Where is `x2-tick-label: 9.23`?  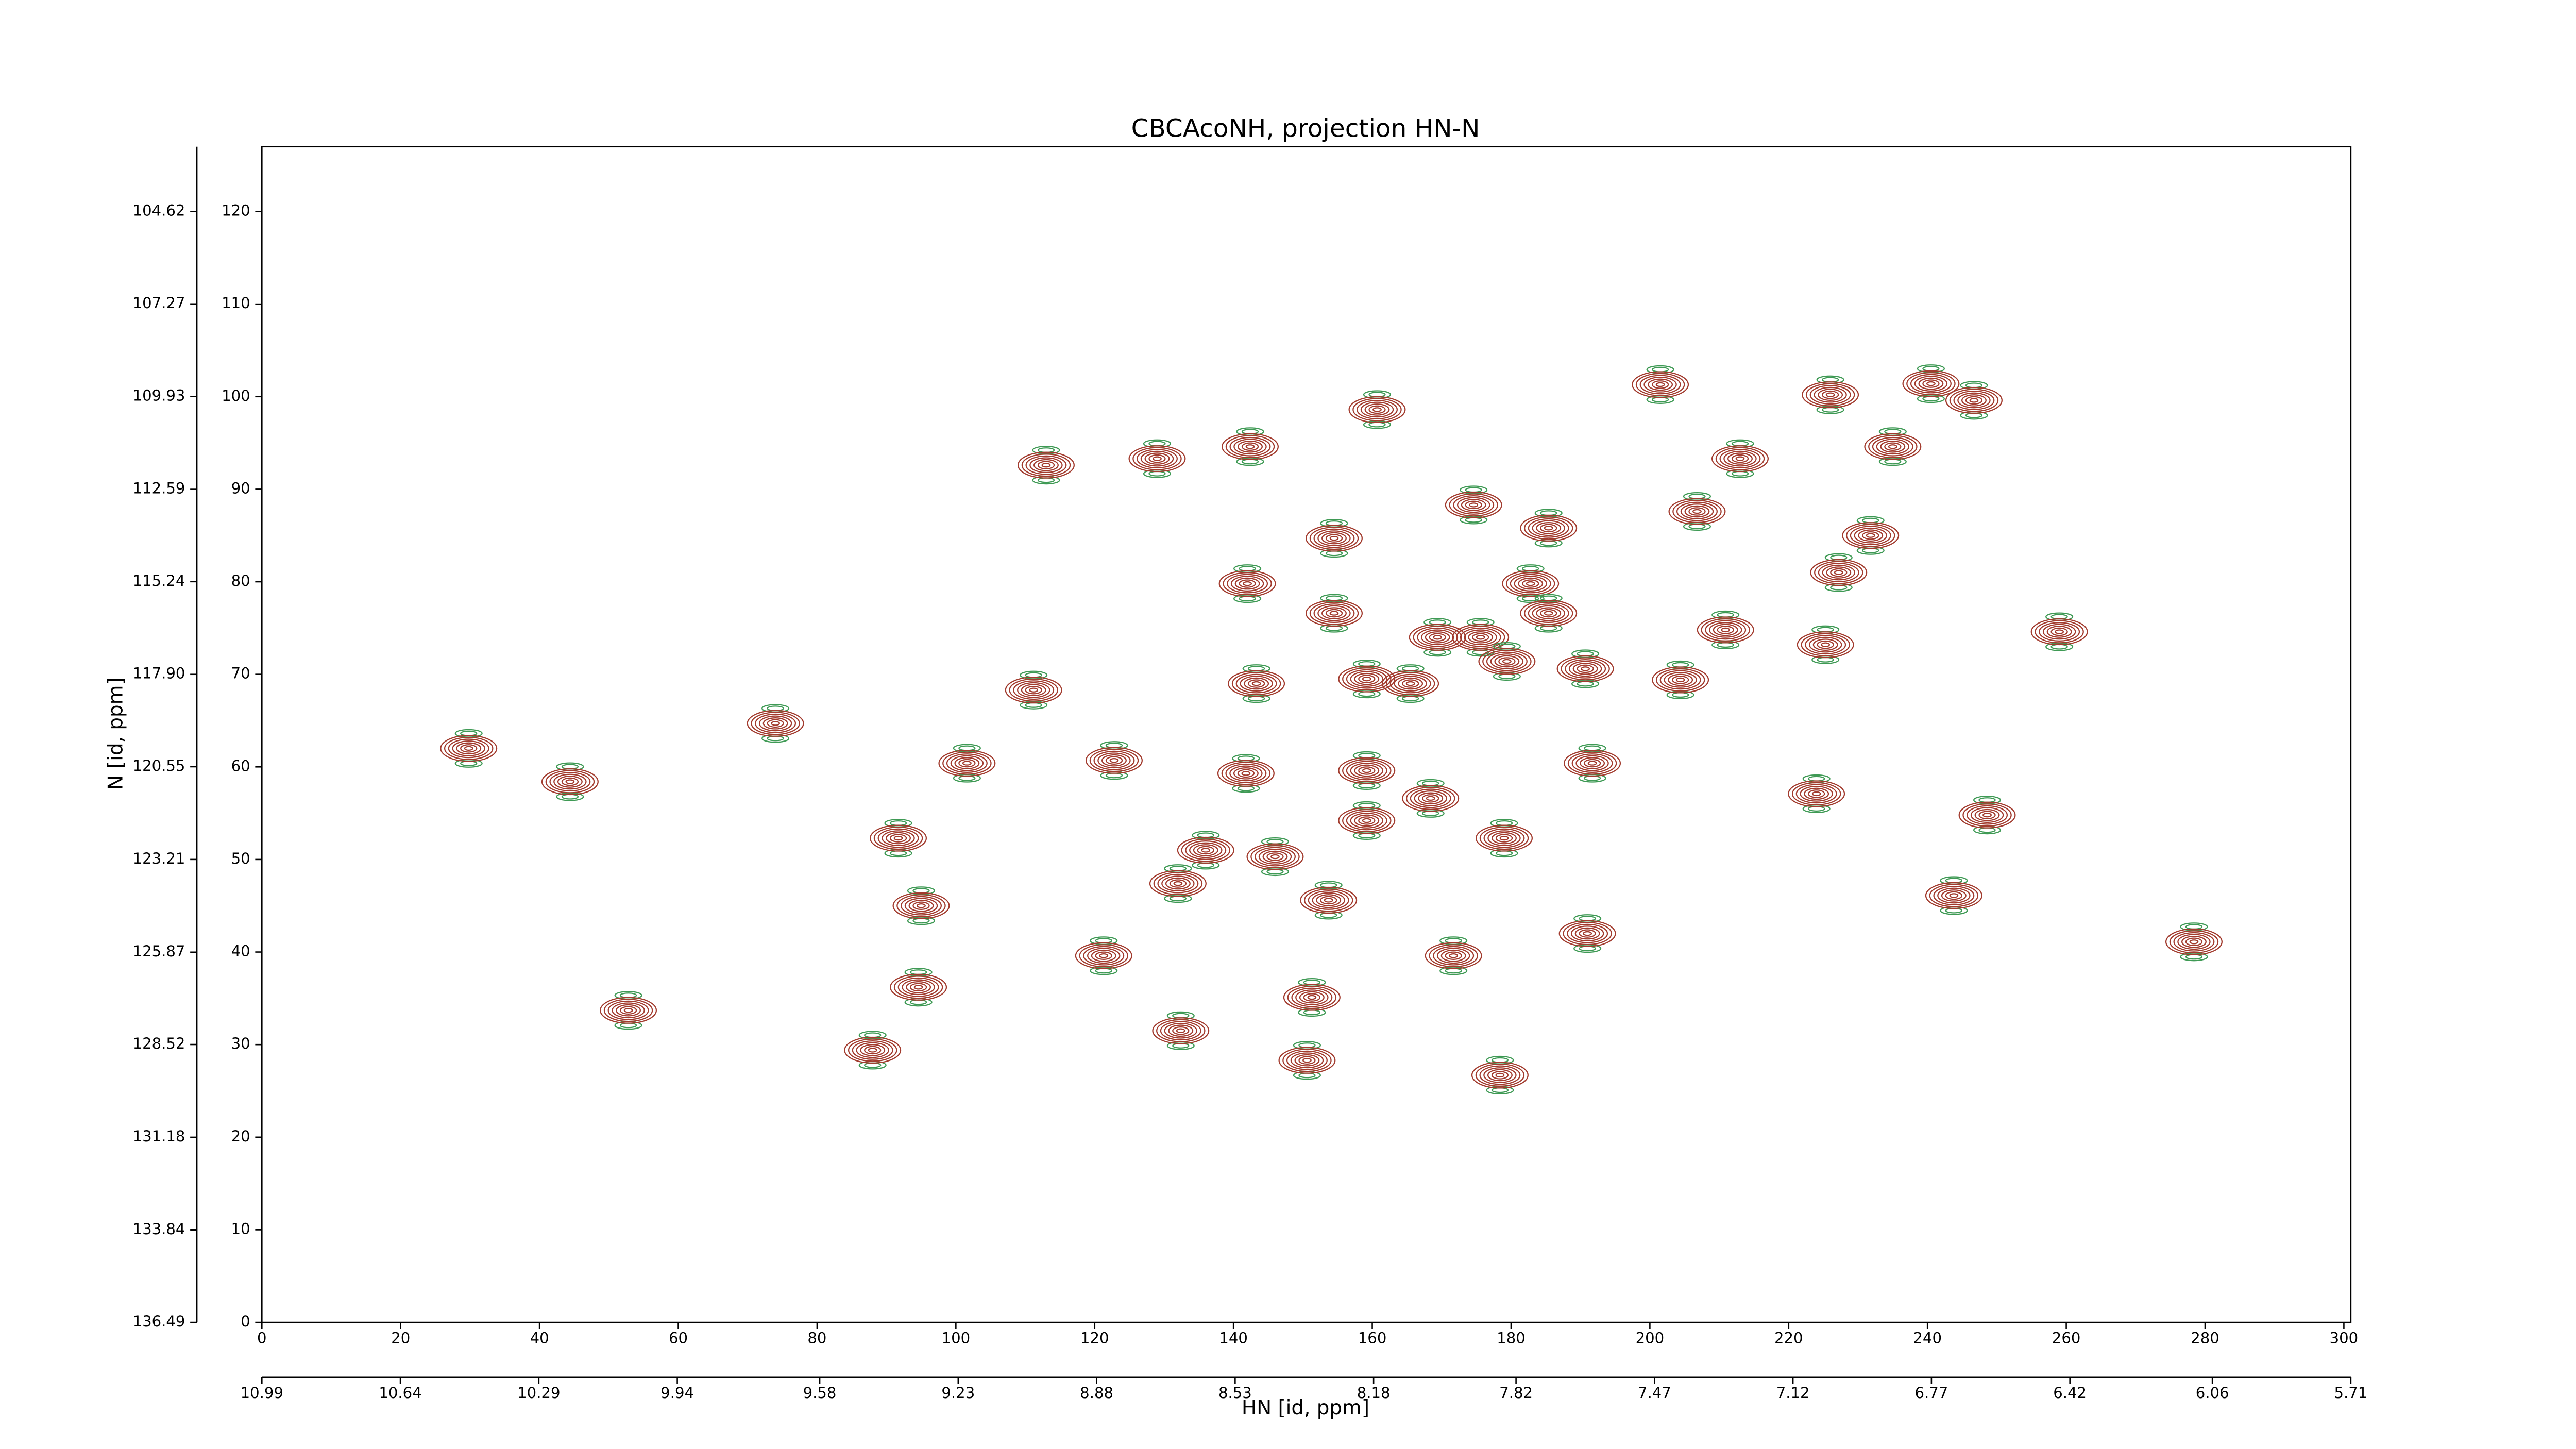 x2-tick-label: 9.23 is located at coordinates (958, 1393).